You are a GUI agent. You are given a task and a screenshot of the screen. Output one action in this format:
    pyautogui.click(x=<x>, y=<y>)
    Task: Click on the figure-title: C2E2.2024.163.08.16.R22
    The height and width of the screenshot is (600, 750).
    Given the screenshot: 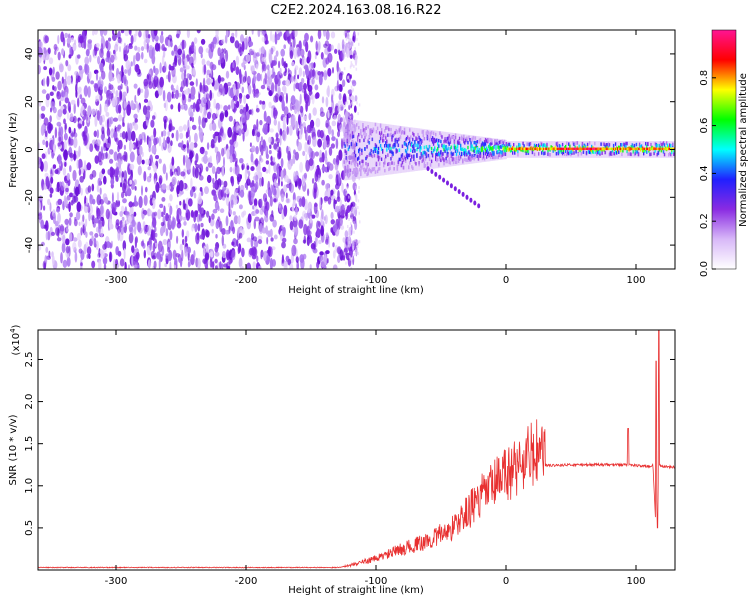 What is the action you would take?
    pyautogui.click(x=355, y=10)
    